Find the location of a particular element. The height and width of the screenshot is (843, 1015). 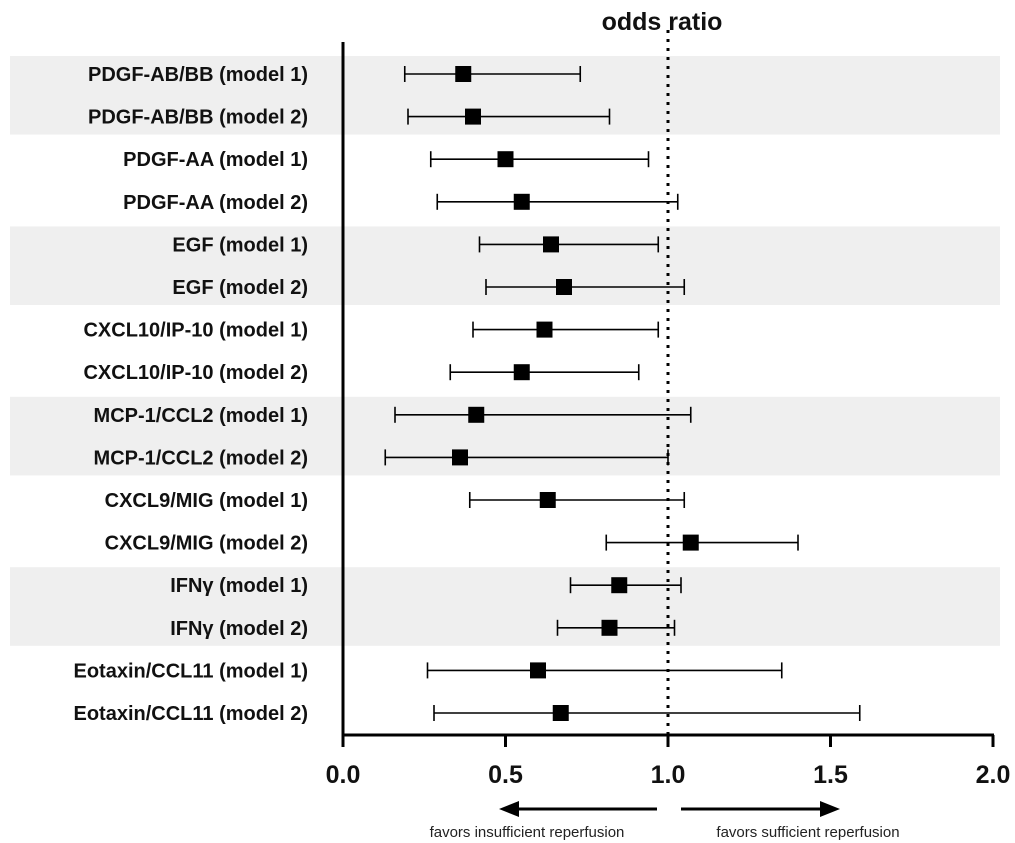

row-label: MCP-1/CCL2 (model 2) is located at coordinates (201, 458).